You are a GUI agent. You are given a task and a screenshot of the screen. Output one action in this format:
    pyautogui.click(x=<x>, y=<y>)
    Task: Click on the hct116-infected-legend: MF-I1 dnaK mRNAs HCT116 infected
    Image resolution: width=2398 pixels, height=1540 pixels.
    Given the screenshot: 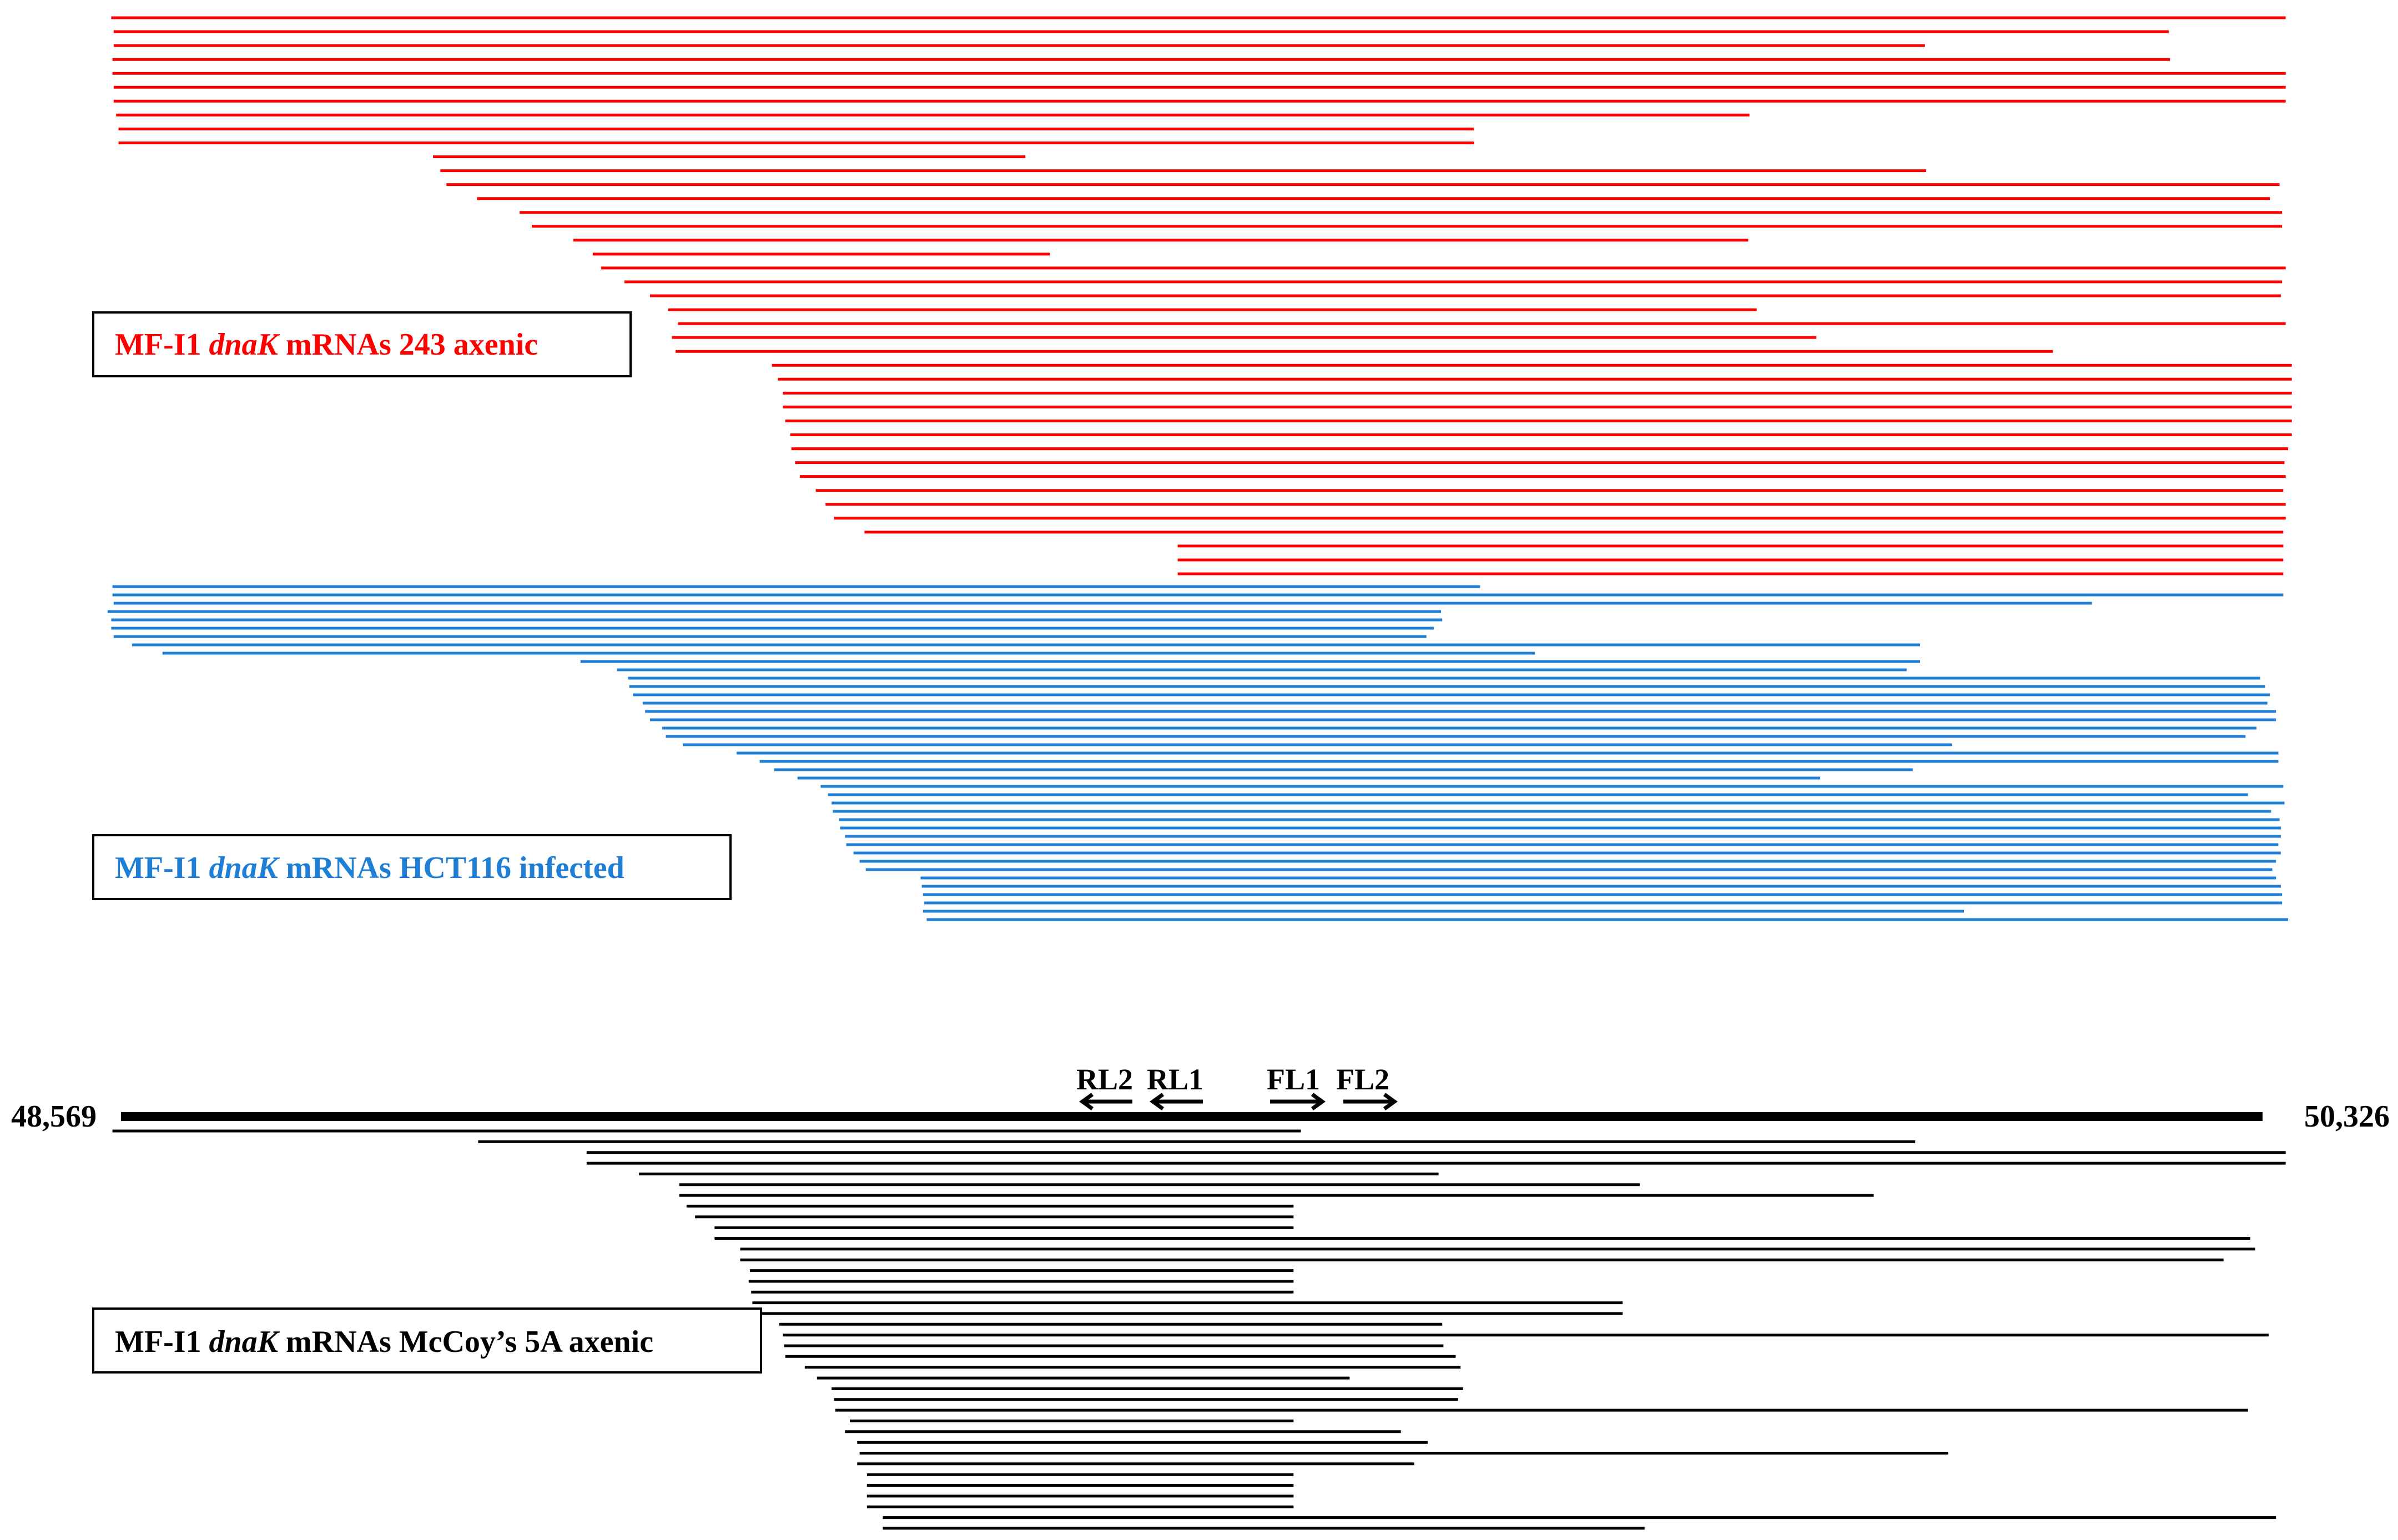 What is the action you would take?
    pyautogui.click(x=412, y=867)
    